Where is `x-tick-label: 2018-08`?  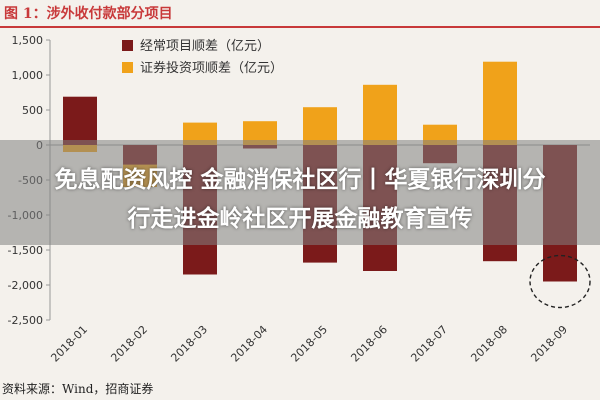 x-tick-label: 2018-08 is located at coordinates (489, 344).